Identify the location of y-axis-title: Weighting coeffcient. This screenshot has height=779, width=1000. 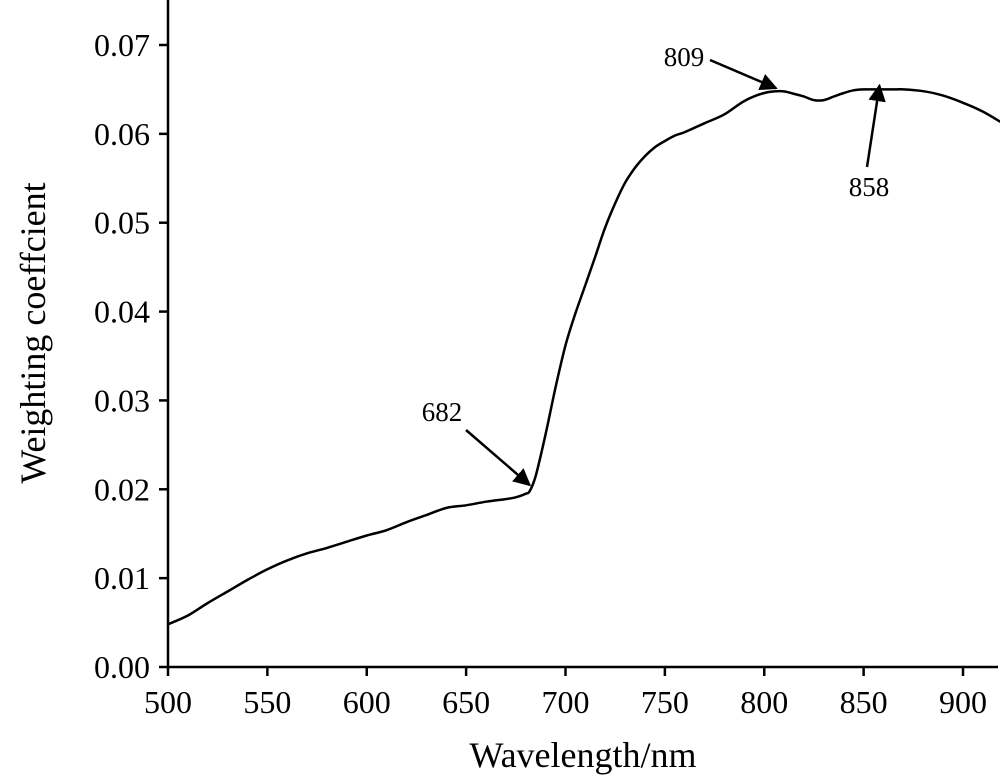
(33, 332).